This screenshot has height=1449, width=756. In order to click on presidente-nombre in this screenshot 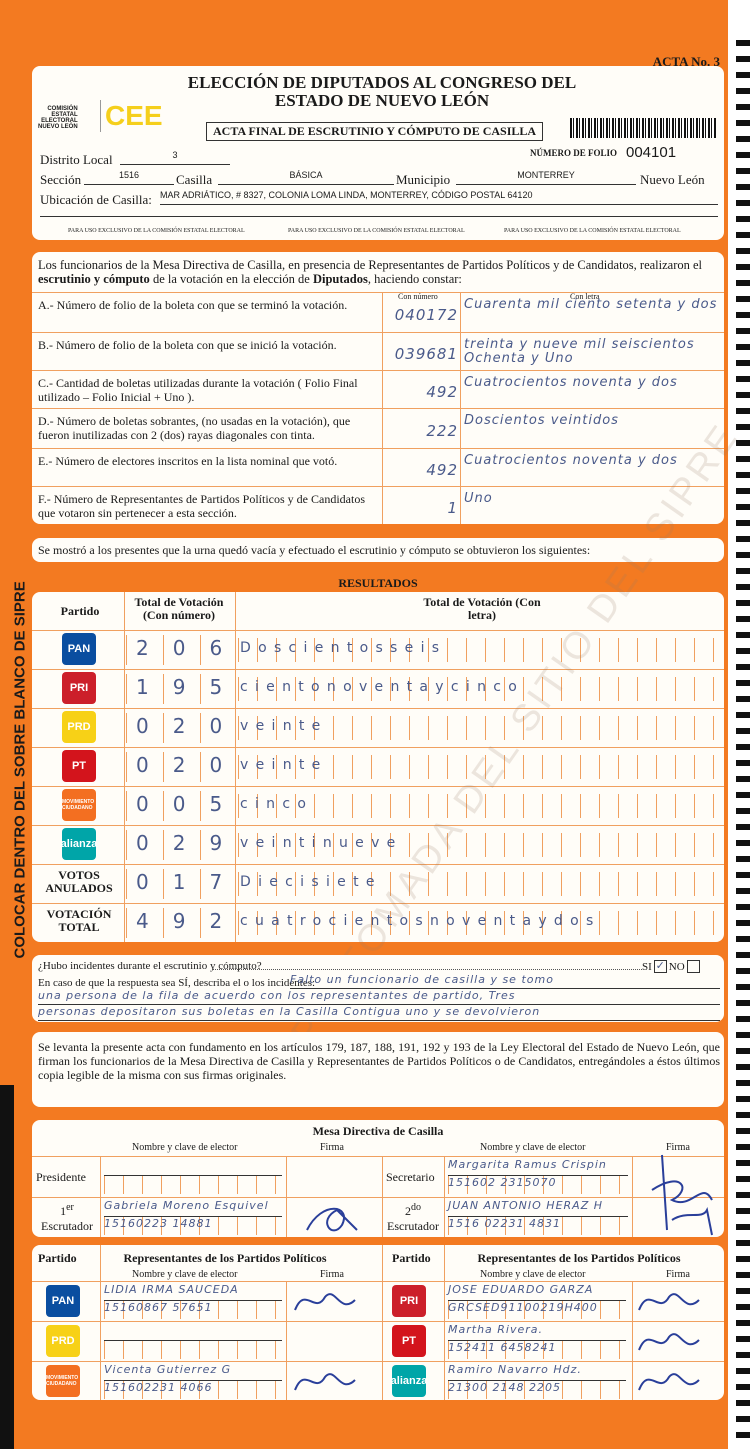, I will do `click(193, 1167)`.